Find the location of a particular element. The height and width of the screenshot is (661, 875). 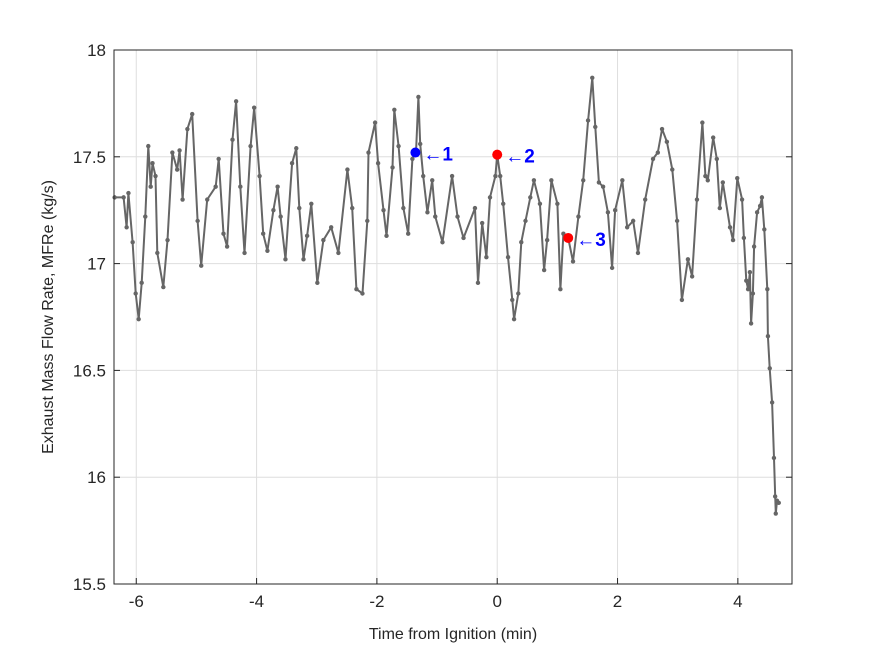

x-tick-label: -4 is located at coordinates (256, 601).